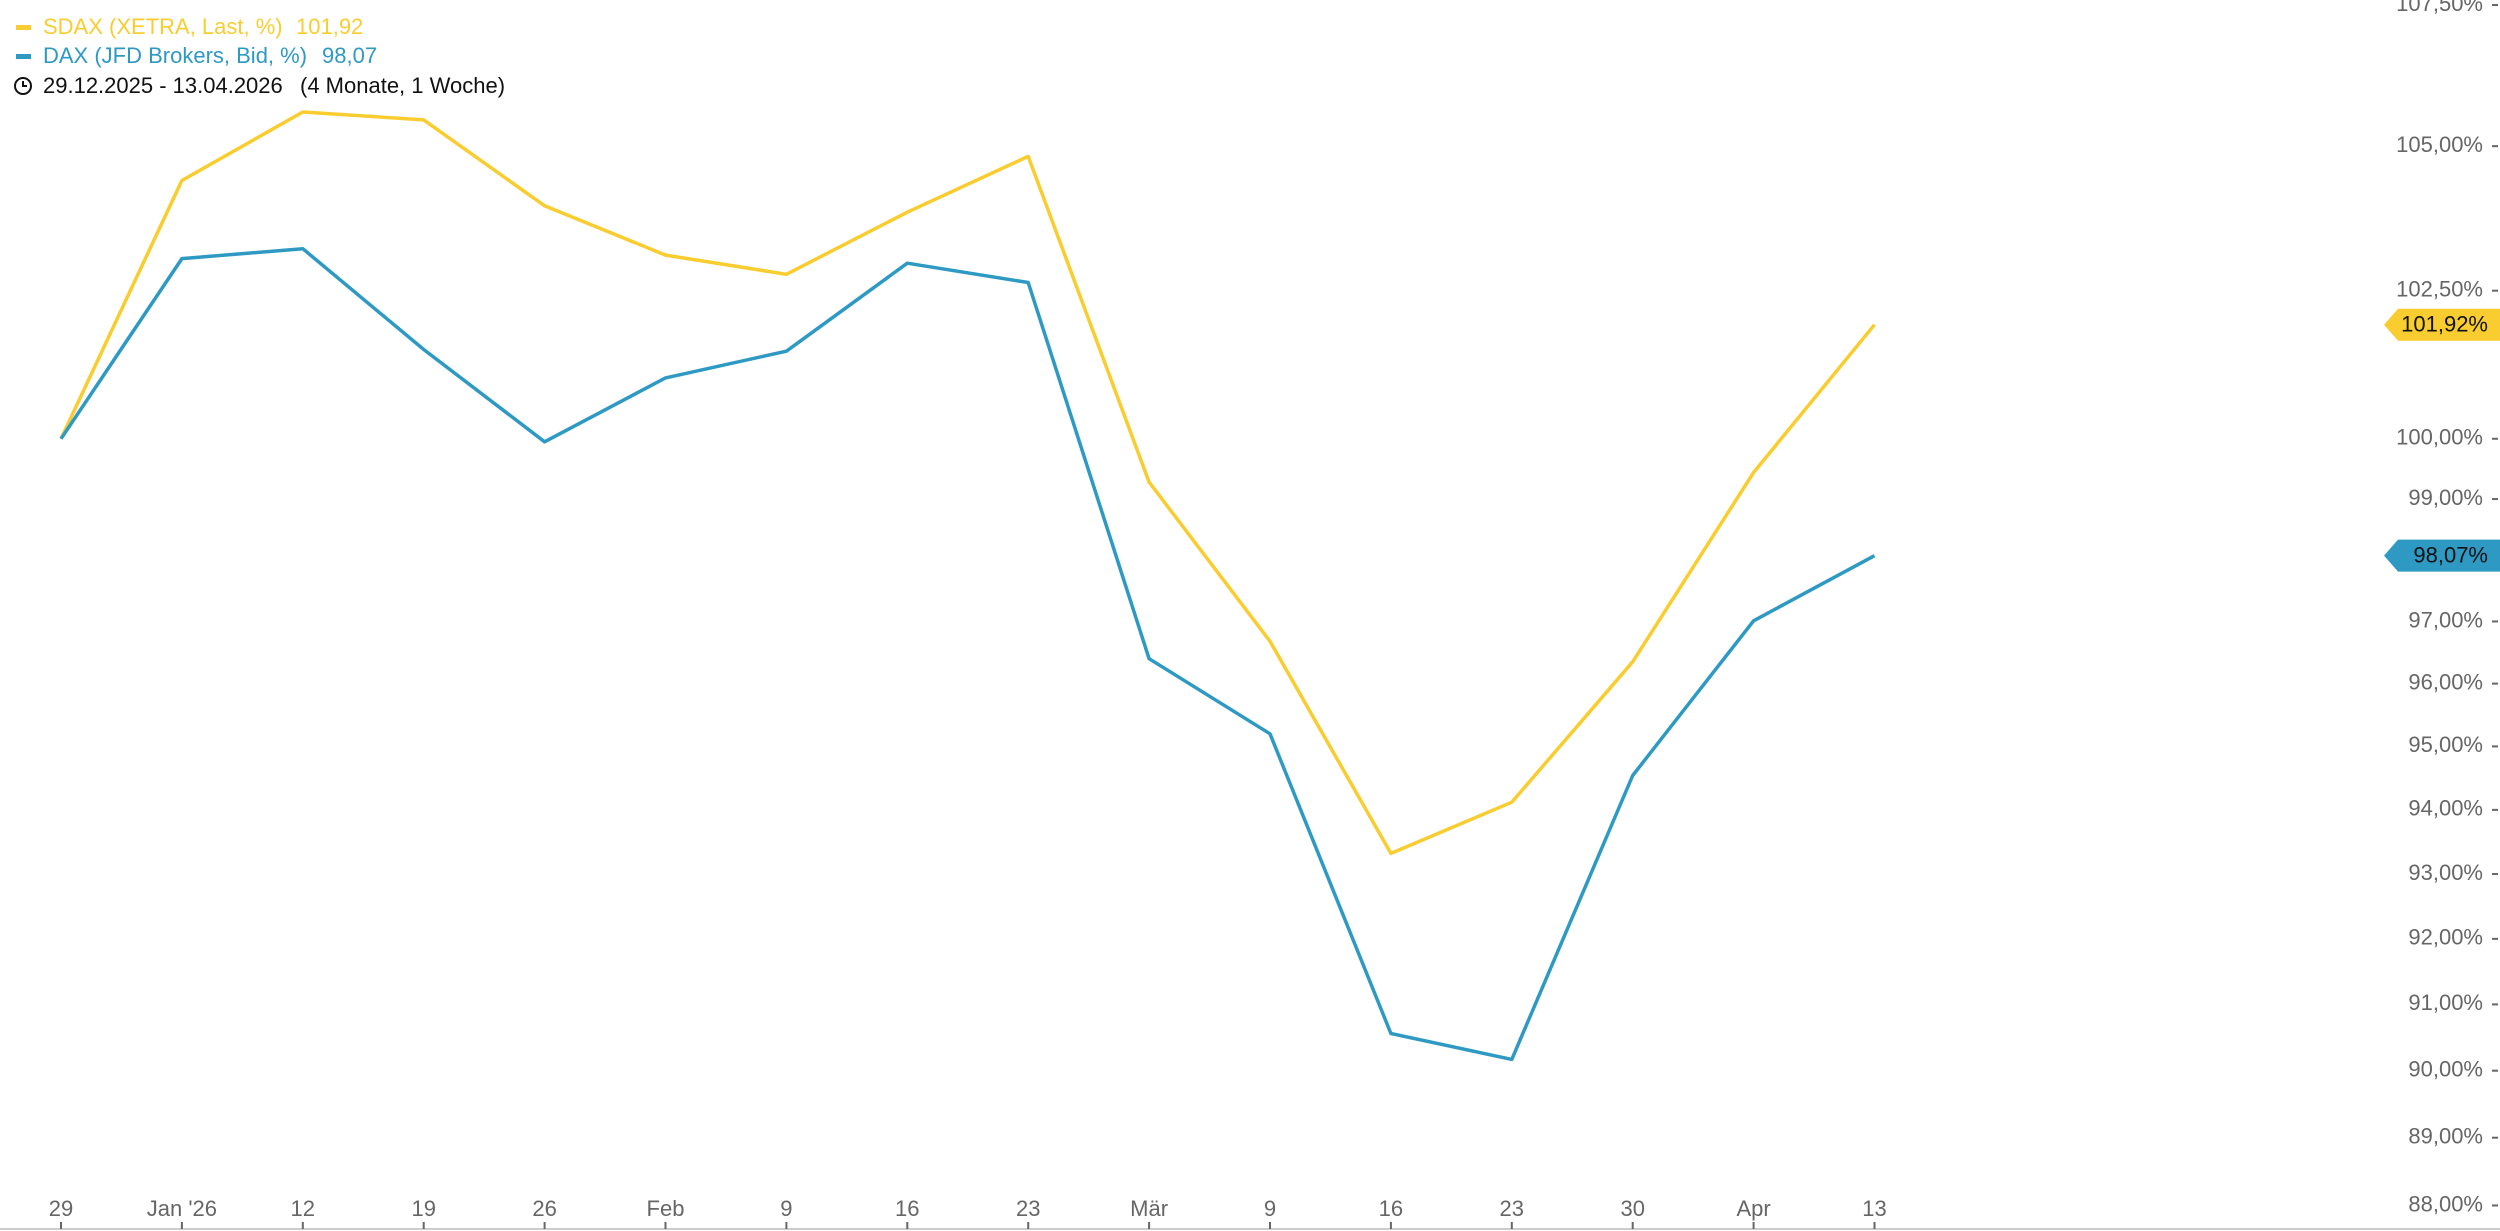 Image resolution: width=2500 pixels, height=1231 pixels. I want to click on clock-icon, so click(23, 86).